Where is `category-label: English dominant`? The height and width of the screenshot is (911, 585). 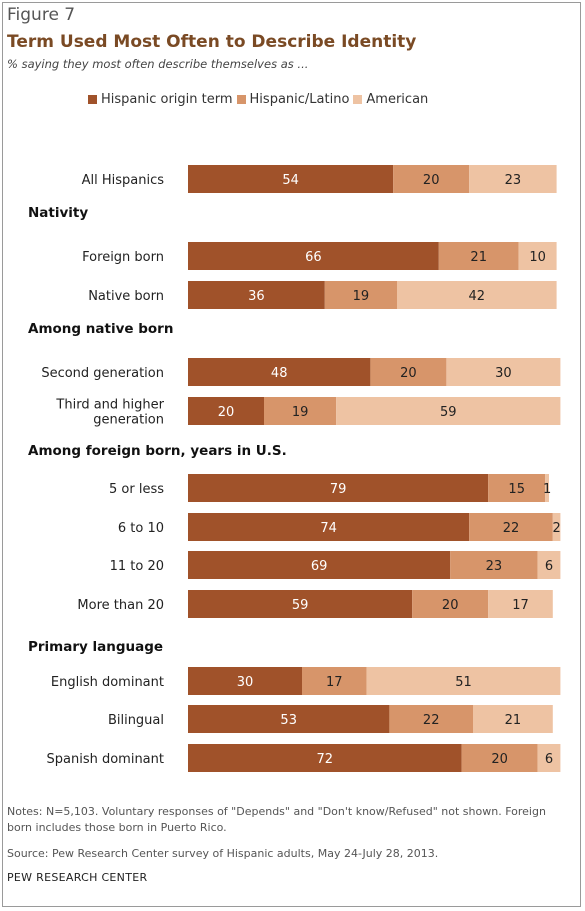 category-label: English dominant is located at coordinates (107, 682).